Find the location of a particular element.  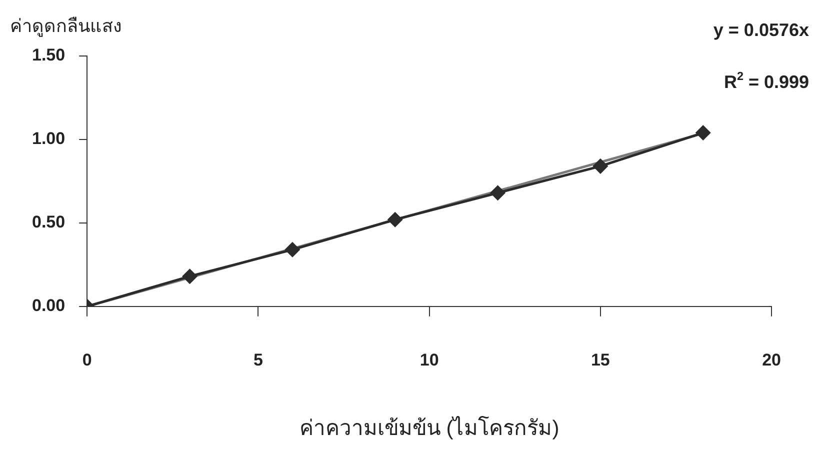

x-tick-label: 10 is located at coordinates (429, 360).